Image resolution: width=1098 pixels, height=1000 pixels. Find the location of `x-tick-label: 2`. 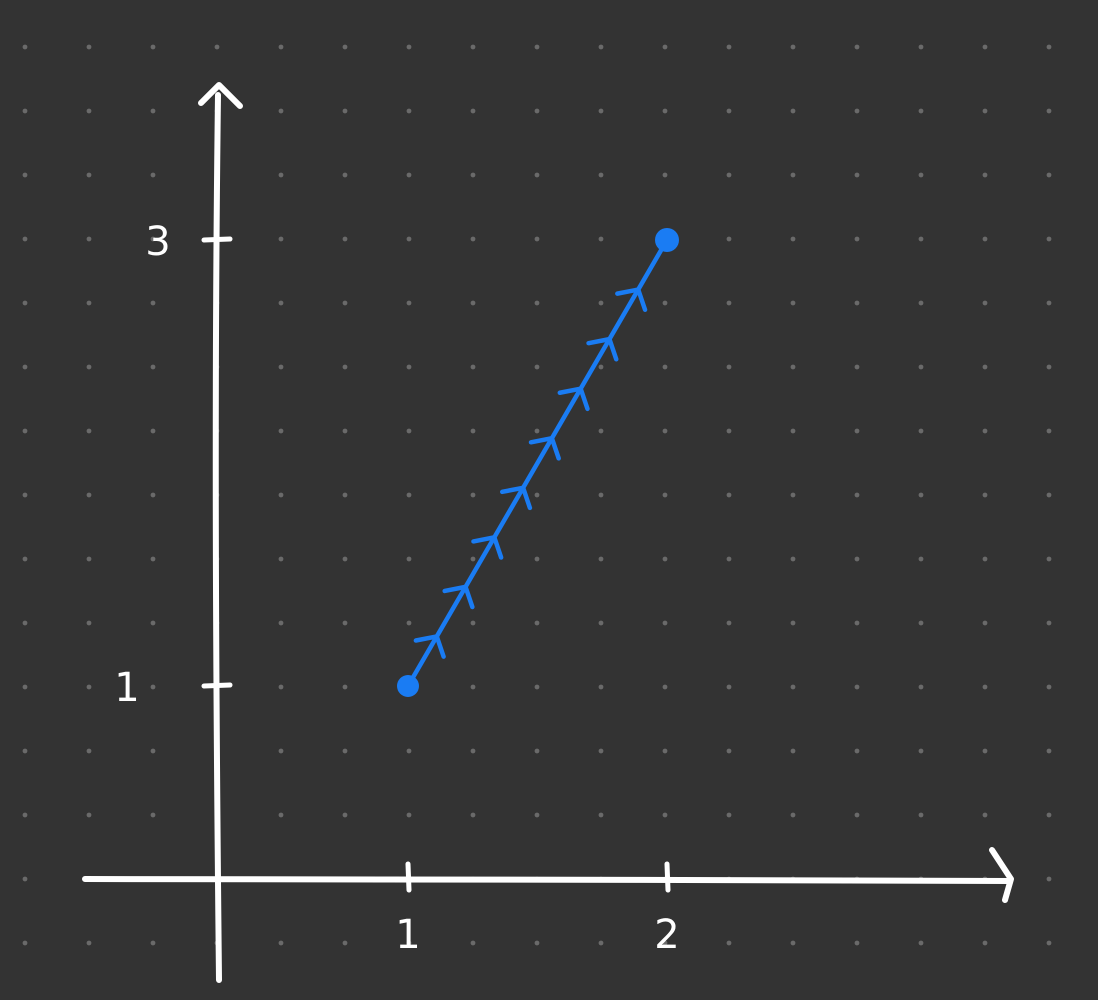

x-tick-label: 2 is located at coordinates (666, 935).